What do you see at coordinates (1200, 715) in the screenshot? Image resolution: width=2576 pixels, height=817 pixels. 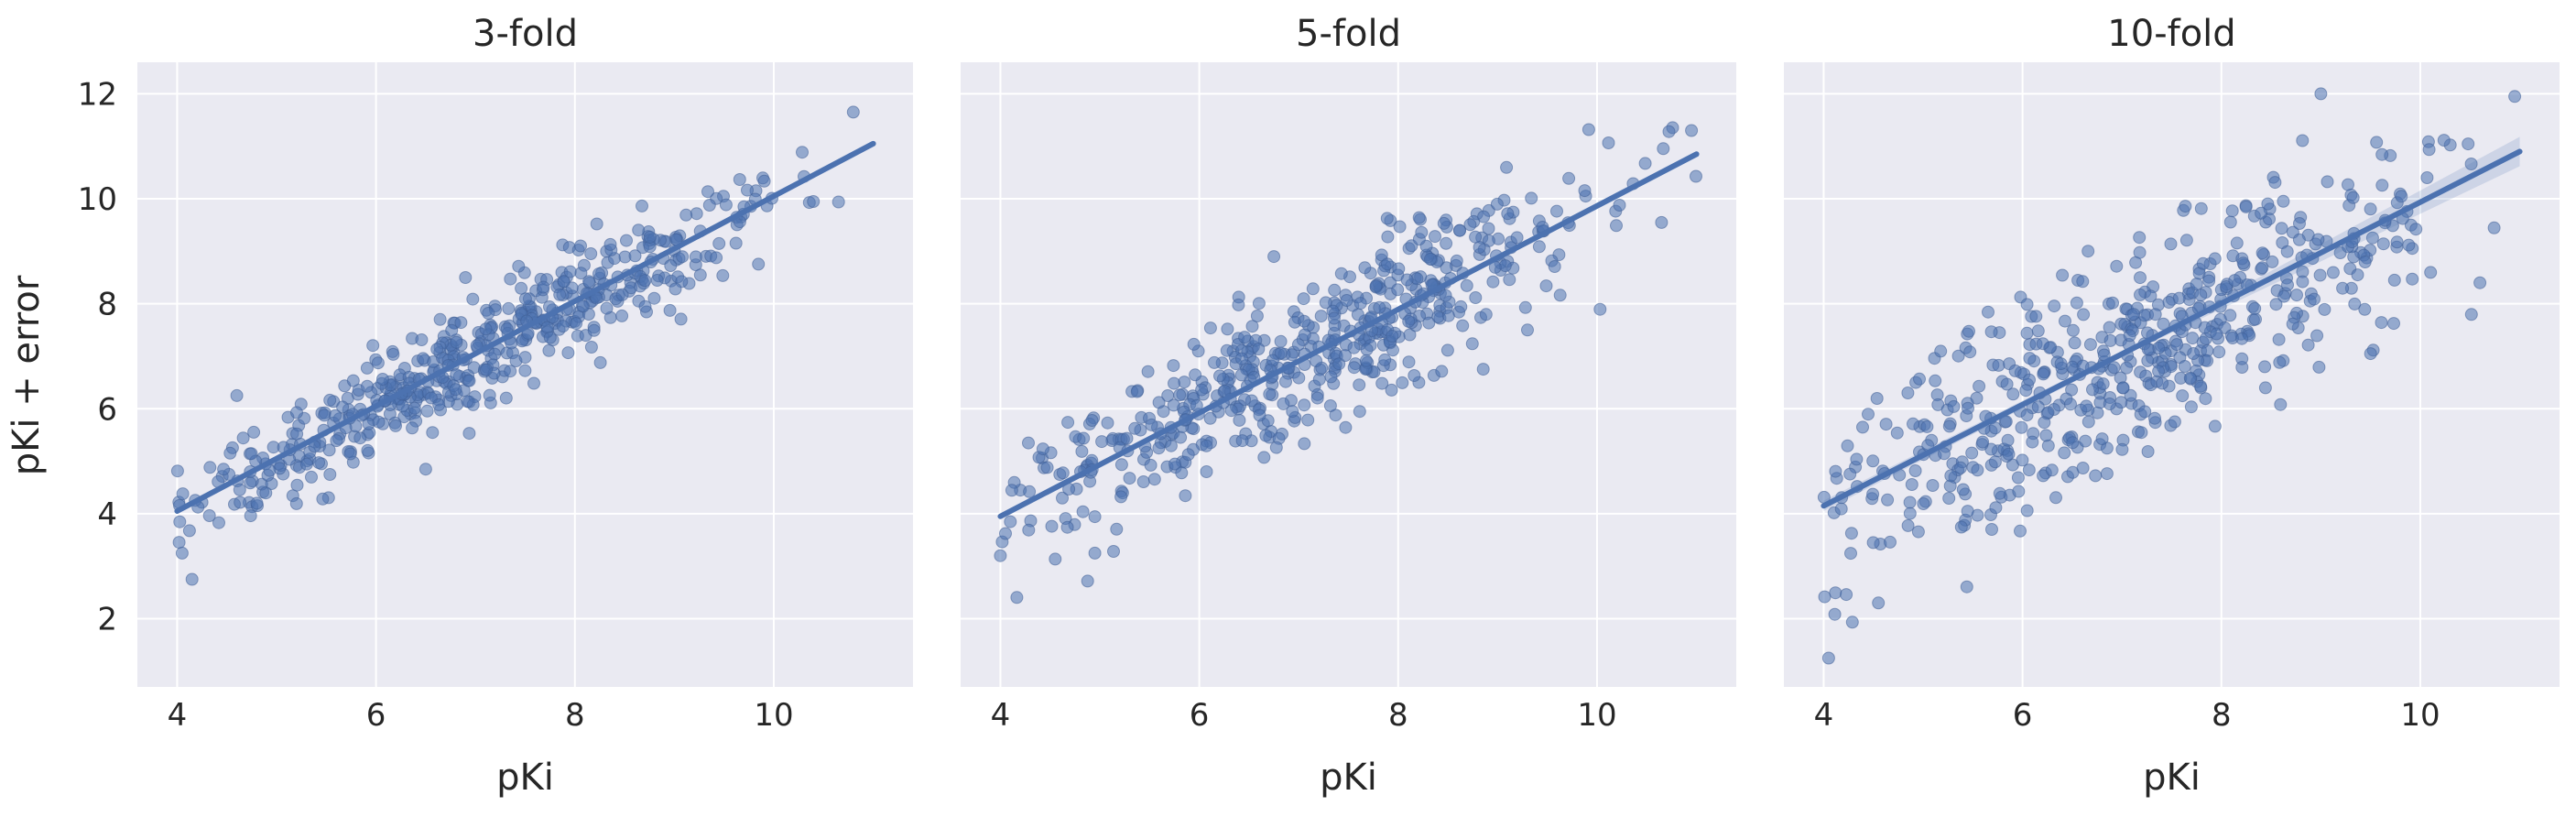 I see `x-tick-label: 6` at bounding box center [1200, 715].